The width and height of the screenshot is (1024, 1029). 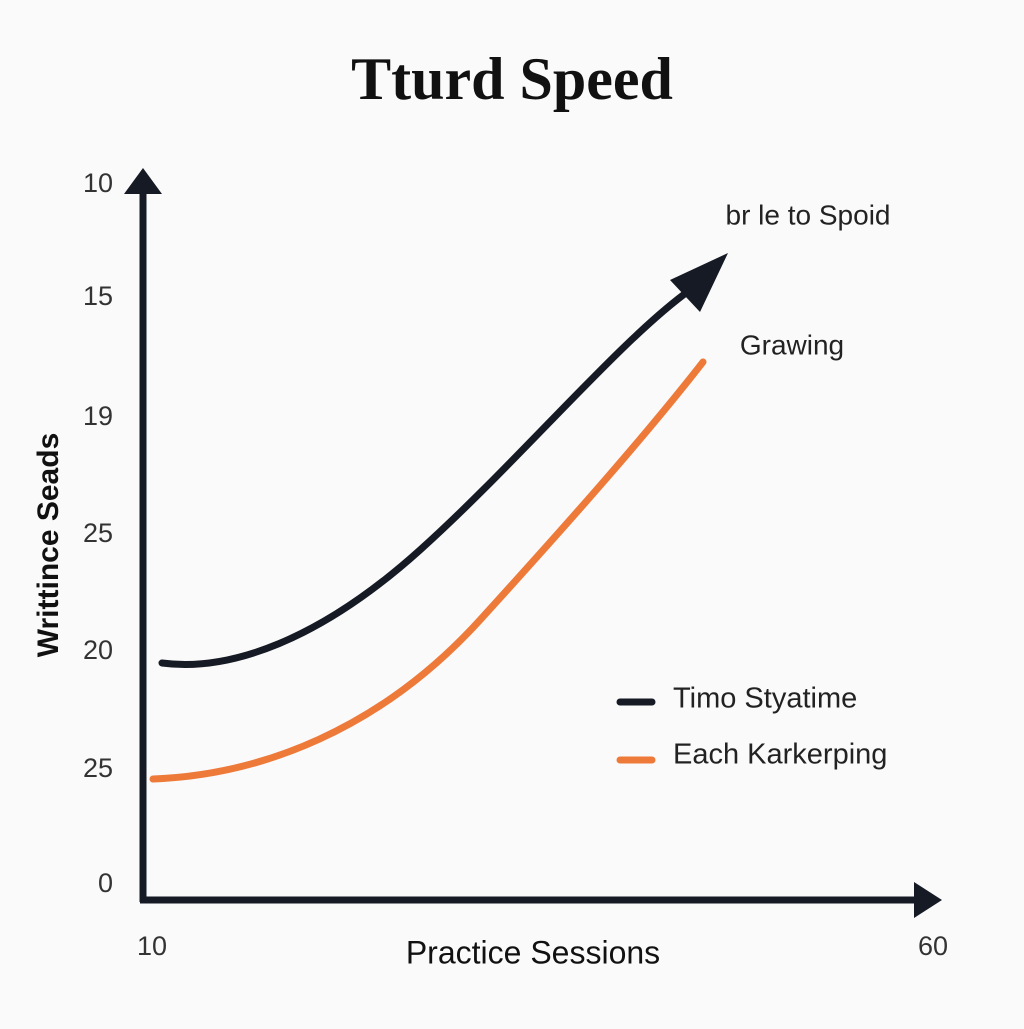 I want to click on annotation: br le to Spoid, so click(x=808, y=214).